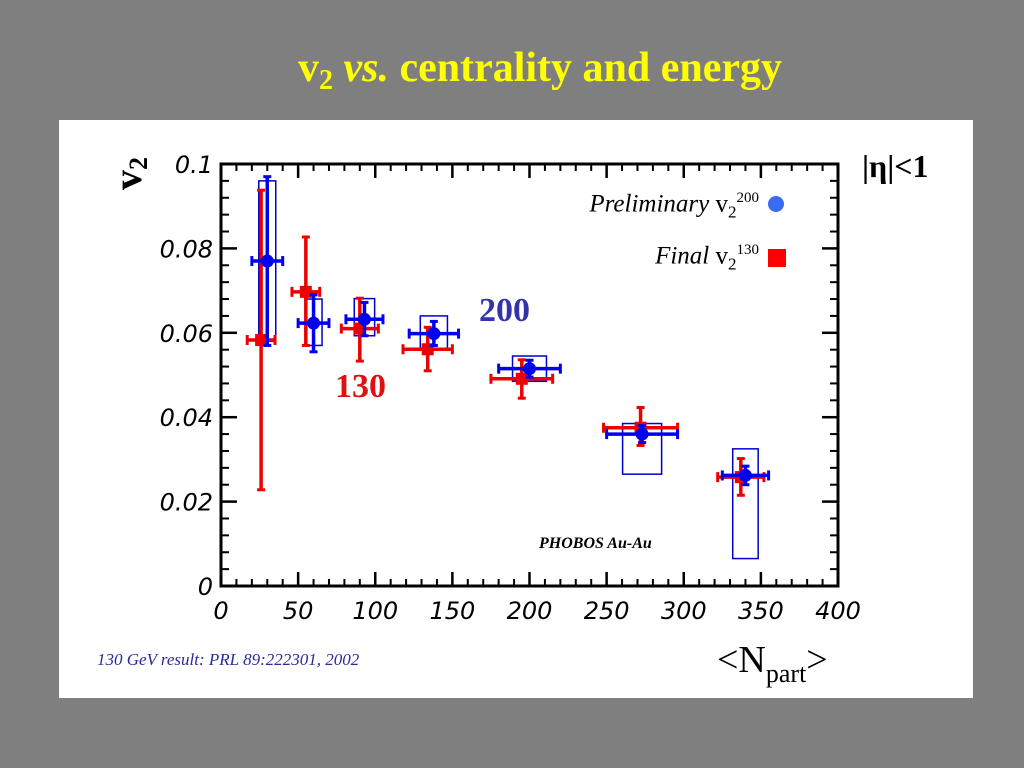  What do you see at coordinates (360, 386) in the screenshot?
I see `annotation-130: 130` at bounding box center [360, 386].